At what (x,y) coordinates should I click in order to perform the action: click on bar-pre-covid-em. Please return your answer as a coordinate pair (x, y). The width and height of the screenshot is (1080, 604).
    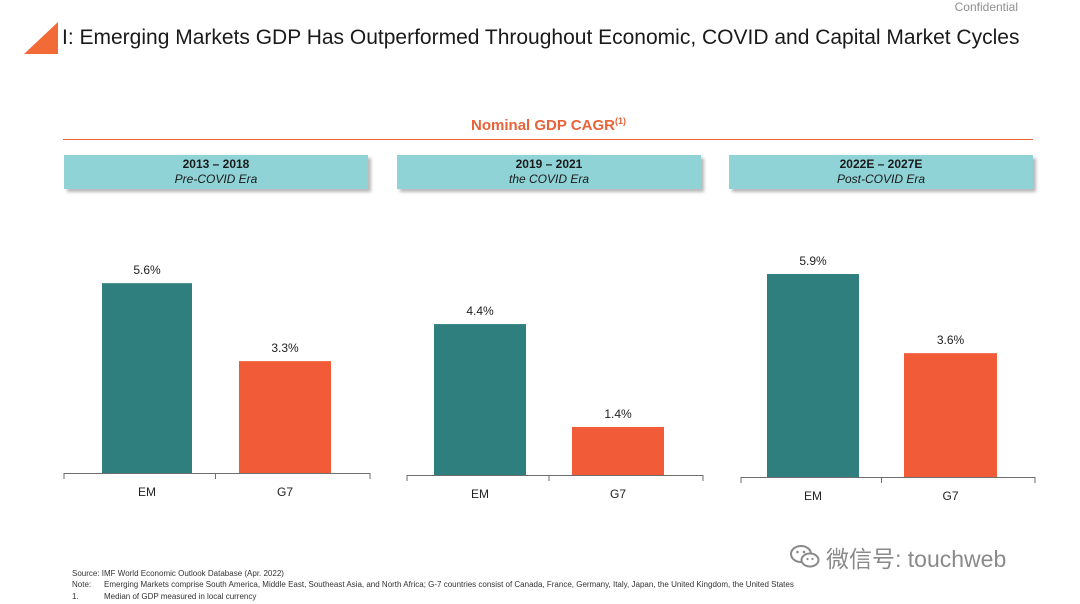
    Looking at the image, I should click on (147, 378).